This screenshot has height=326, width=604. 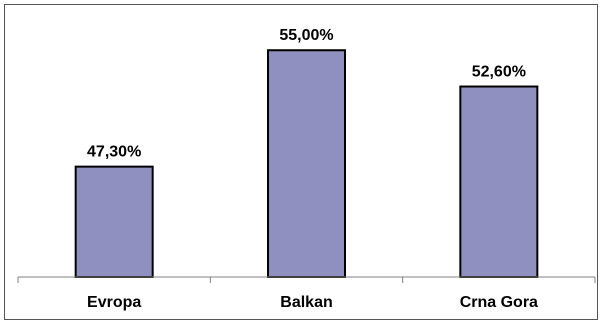 What do you see at coordinates (306, 35) in the screenshot?
I see `data-label: 55,00%` at bounding box center [306, 35].